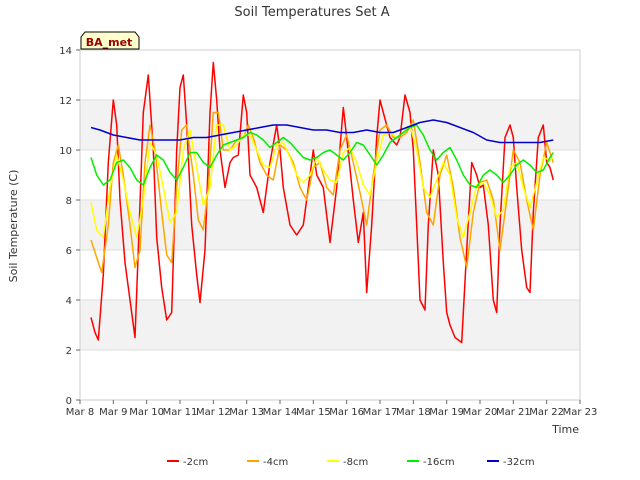  What do you see at coordinates (280, 412) in the screenshot?
I see `x-tick-label: Mar 14` at bounding box center [280, 412].